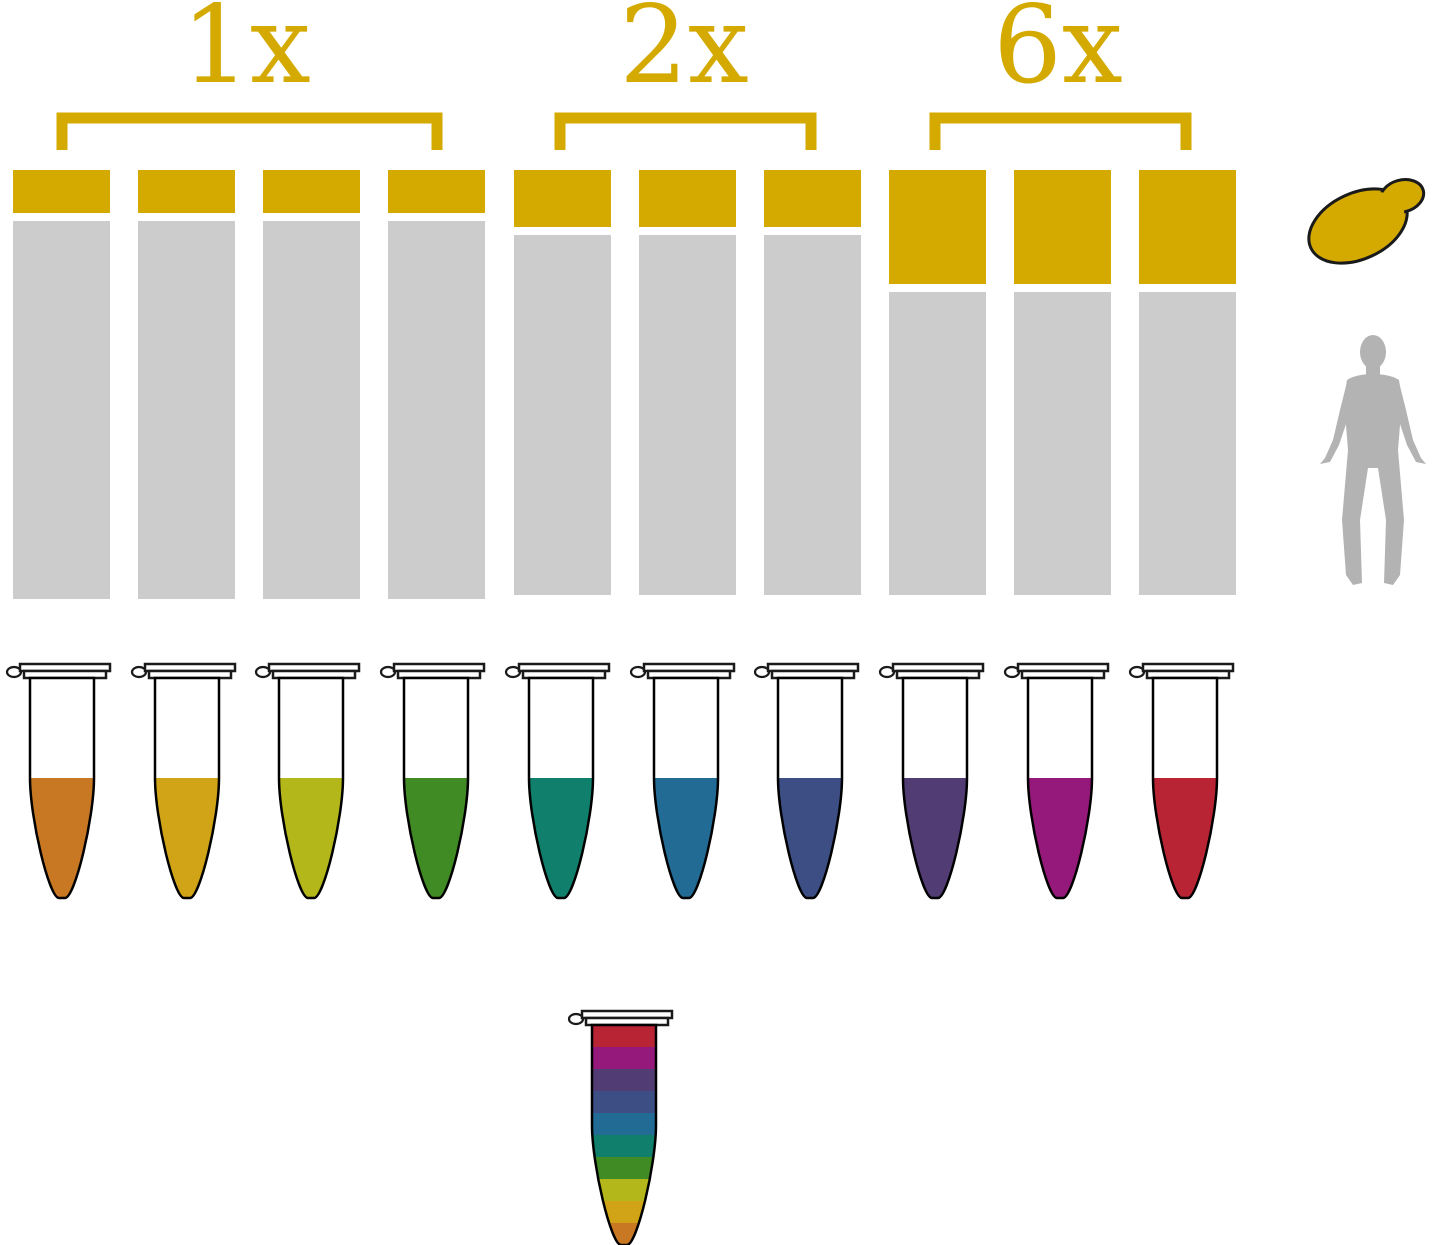 The height and width of the screenshot is (1245, 1438). I want to click on lane-8-target-fraction, so click(937, 227).